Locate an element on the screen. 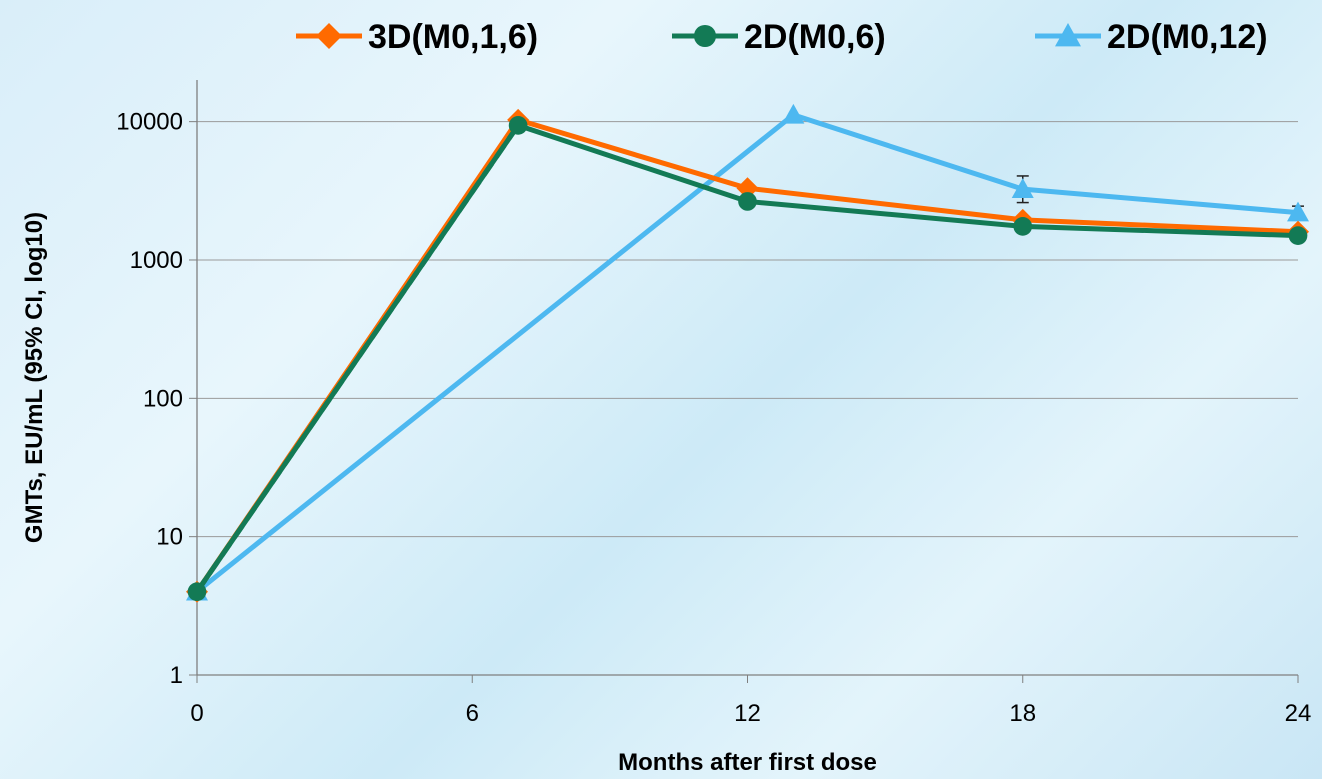 Image resolution: width=1322 pixels, height=779 pixels. x-tick-label: 12 is located at coordinates (747, 713).